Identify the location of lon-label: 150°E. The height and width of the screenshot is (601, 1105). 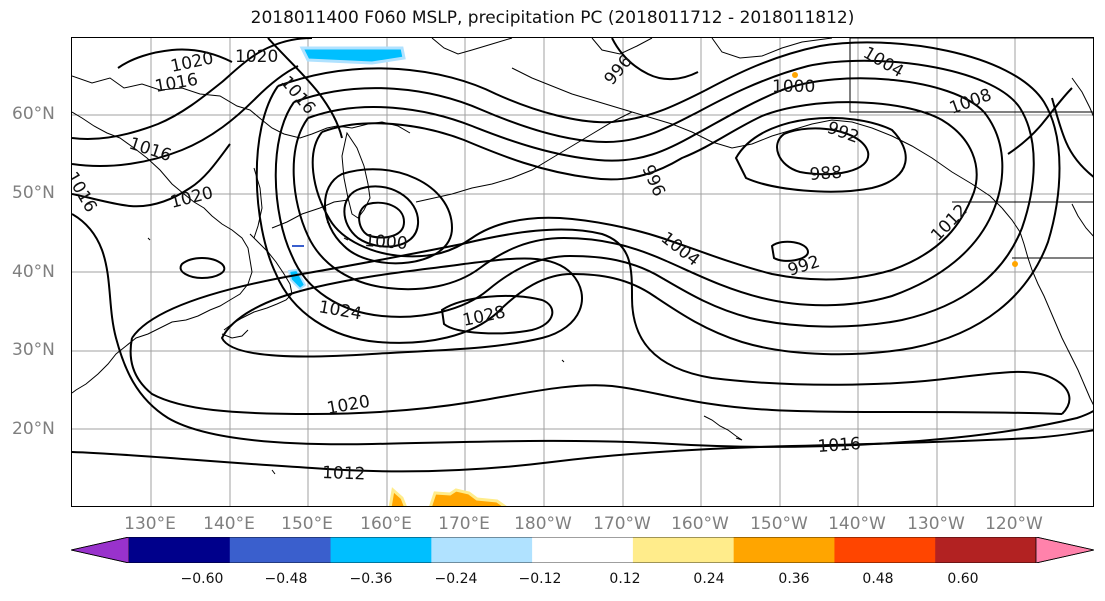
(307, 524).